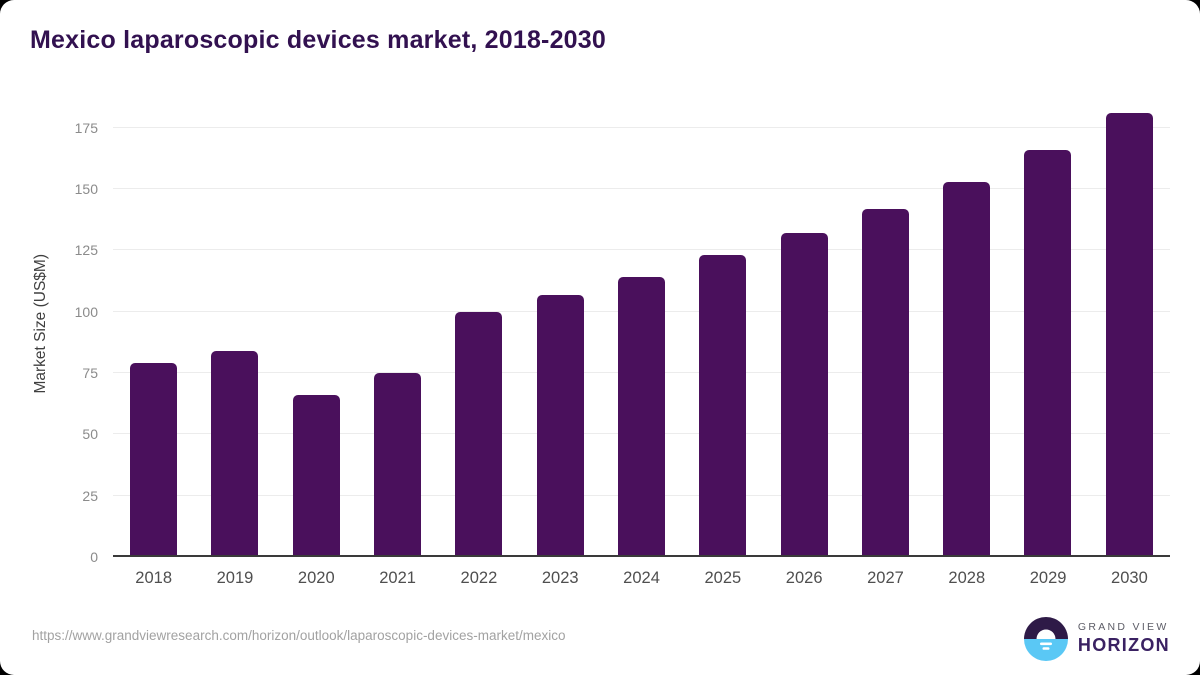 This screenshot has height=675, width=1200. Describe the element at coordinates (885, 578) in the screenshot. I see `x-tick-label-2027: 2027` at that location.